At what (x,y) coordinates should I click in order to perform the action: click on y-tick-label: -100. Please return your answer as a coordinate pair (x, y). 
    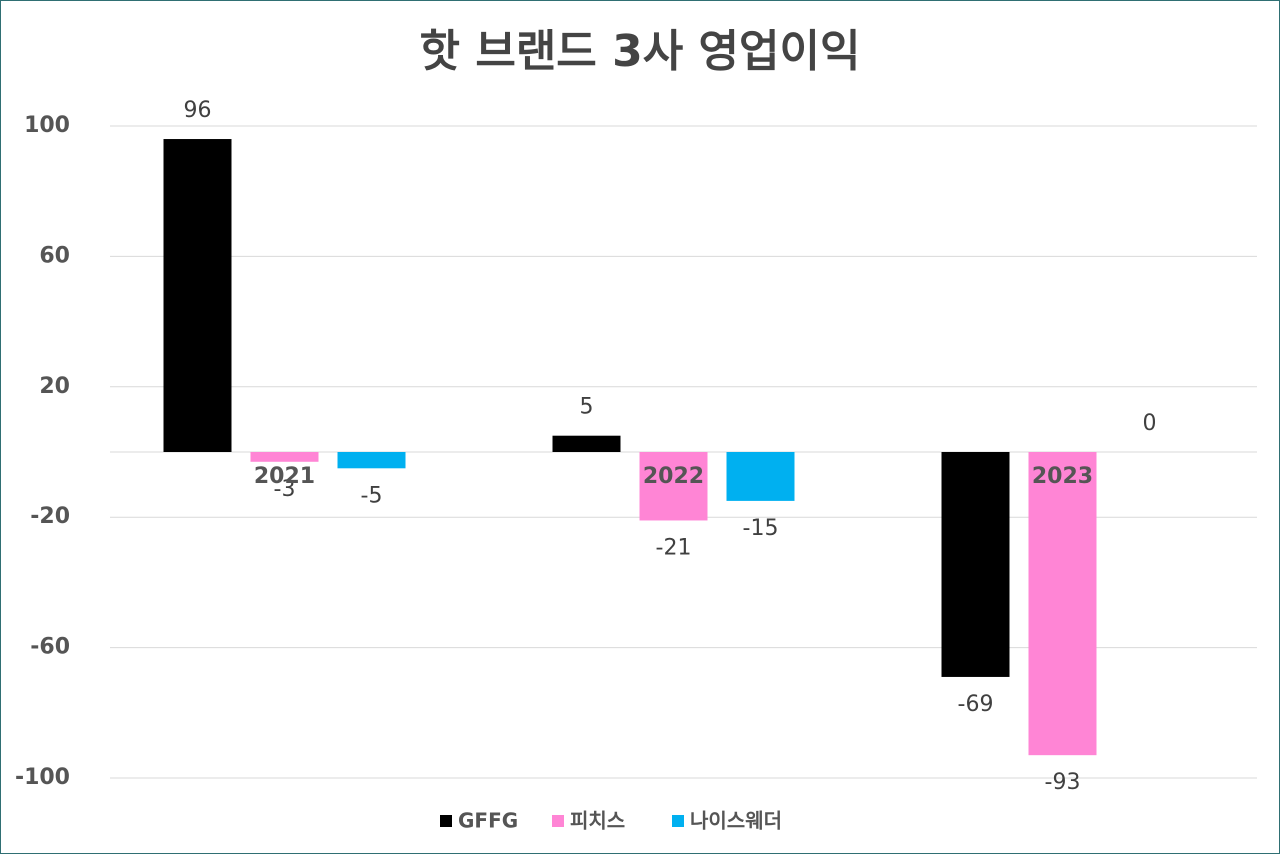
    Looking at the image, I should click on (42, 777).